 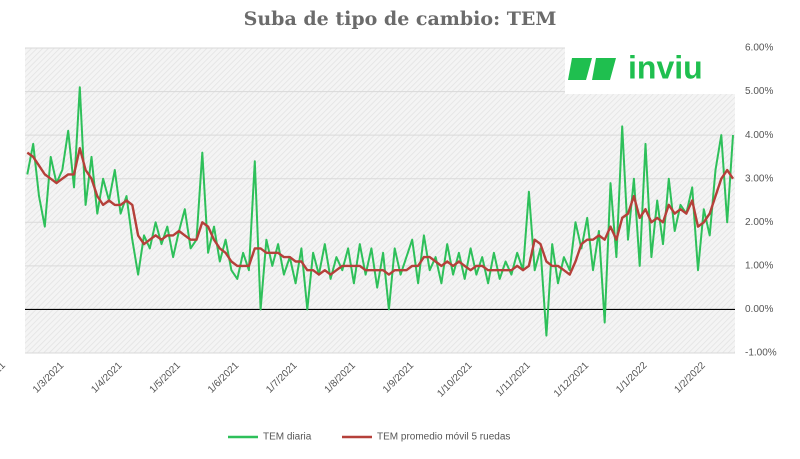 I want to click on x-tick-label: 1/8/2021, so click(x=341, y=378).